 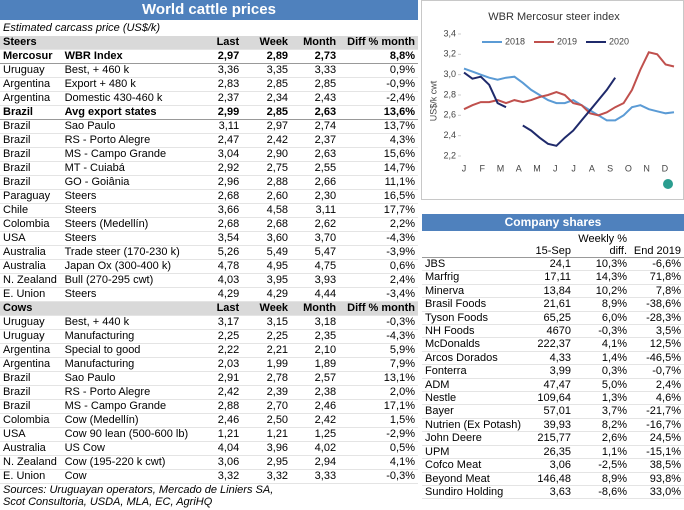 What do you see at coordinates (267, 196) in the screenshot?
I see `cell: 2,60` at bounding box center [267, 196].